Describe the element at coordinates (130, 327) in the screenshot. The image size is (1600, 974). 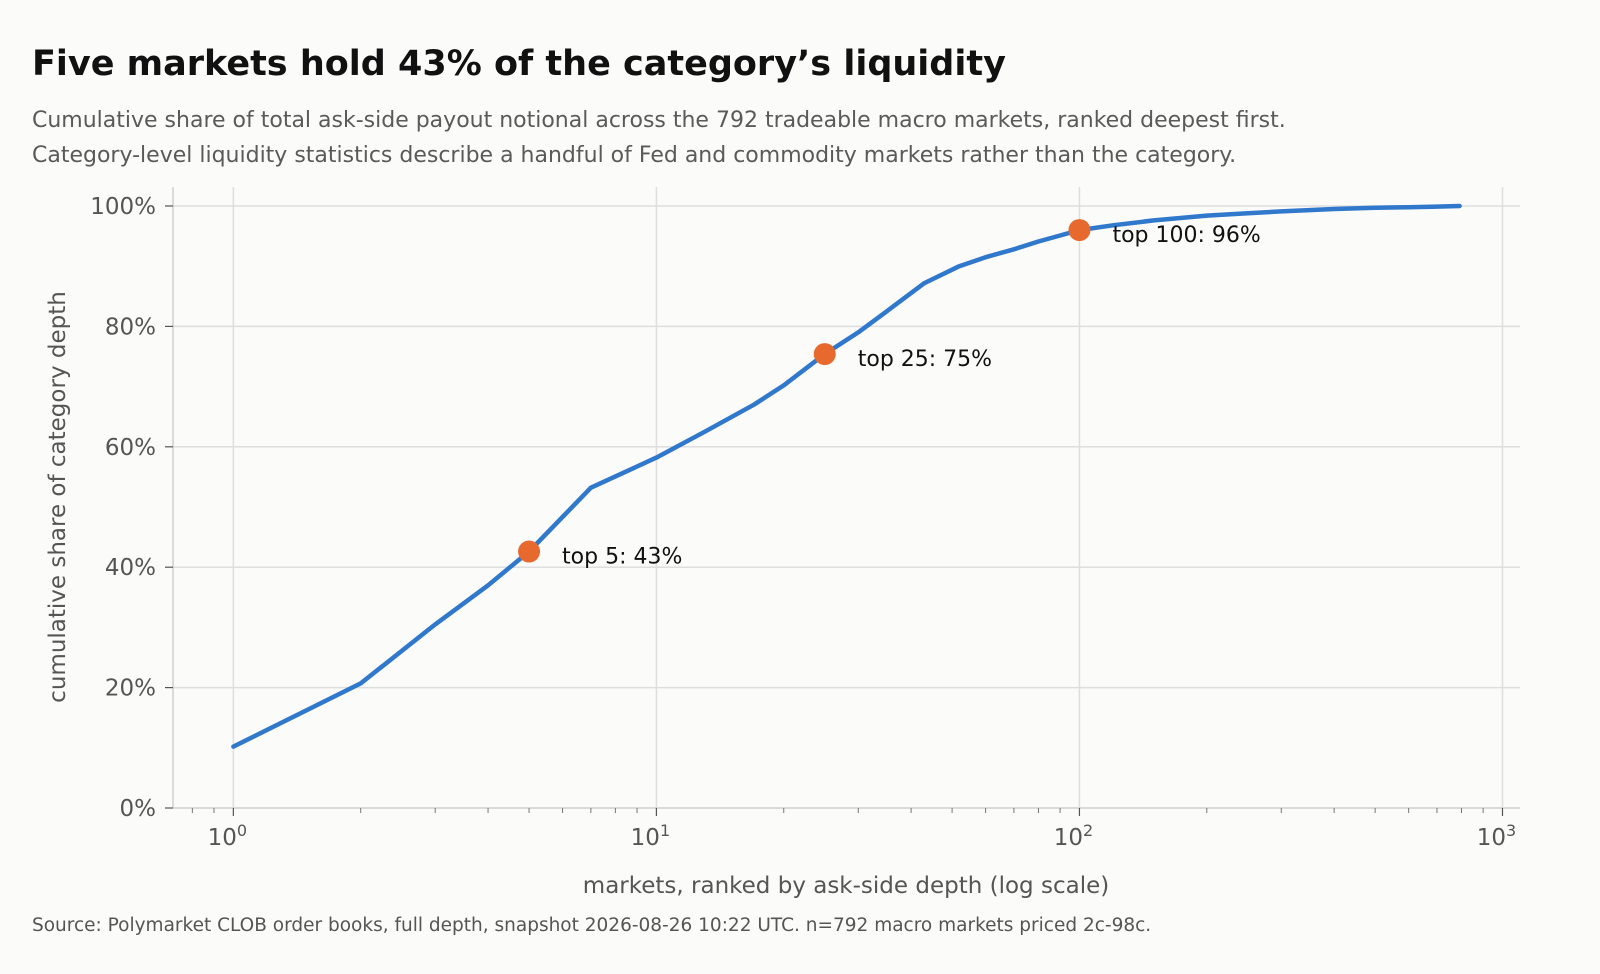
I see `y-tick-label: 80%` at that location.